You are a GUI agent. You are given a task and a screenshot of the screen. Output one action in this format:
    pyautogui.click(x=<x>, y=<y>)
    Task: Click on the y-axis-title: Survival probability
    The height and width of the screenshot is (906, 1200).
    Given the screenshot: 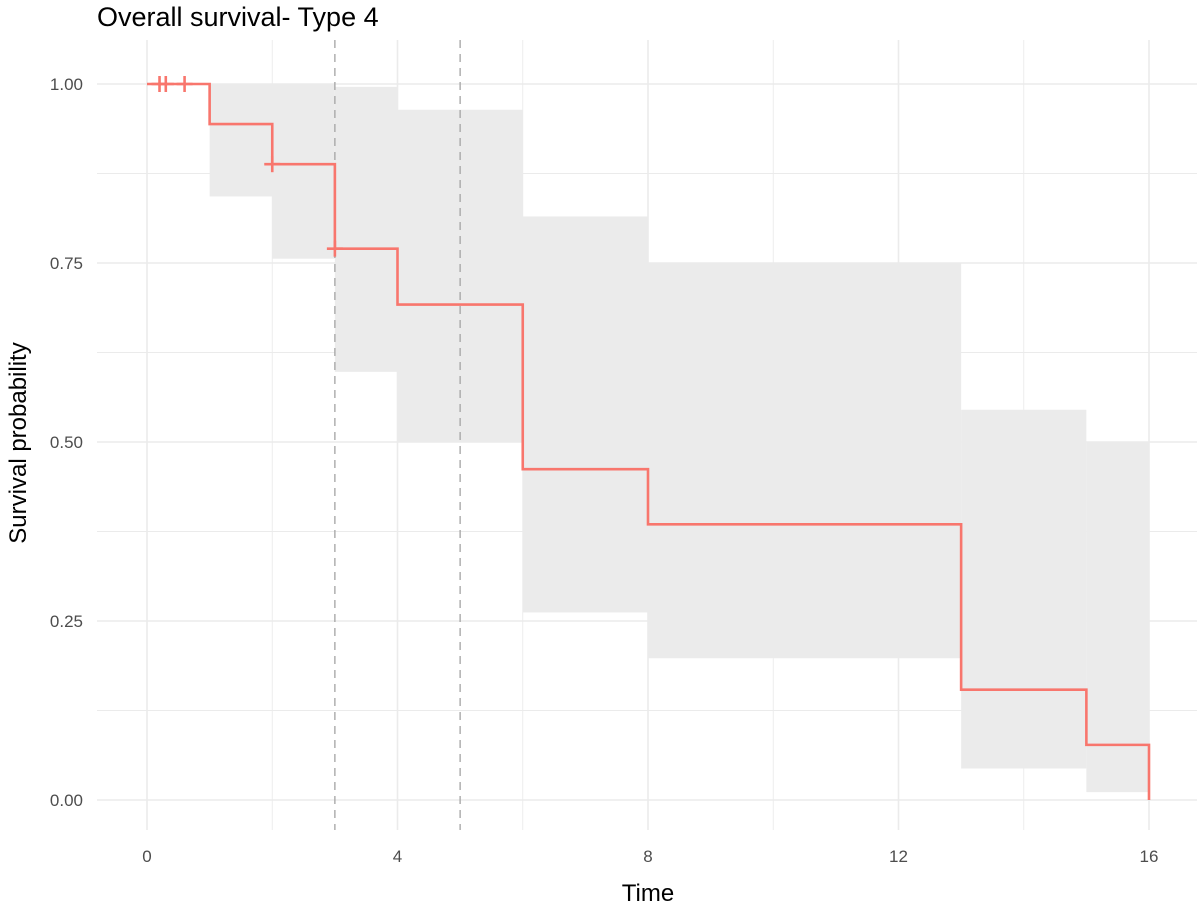 What is the action you would take?
    pyautogui.click(x=18, y=442)
    